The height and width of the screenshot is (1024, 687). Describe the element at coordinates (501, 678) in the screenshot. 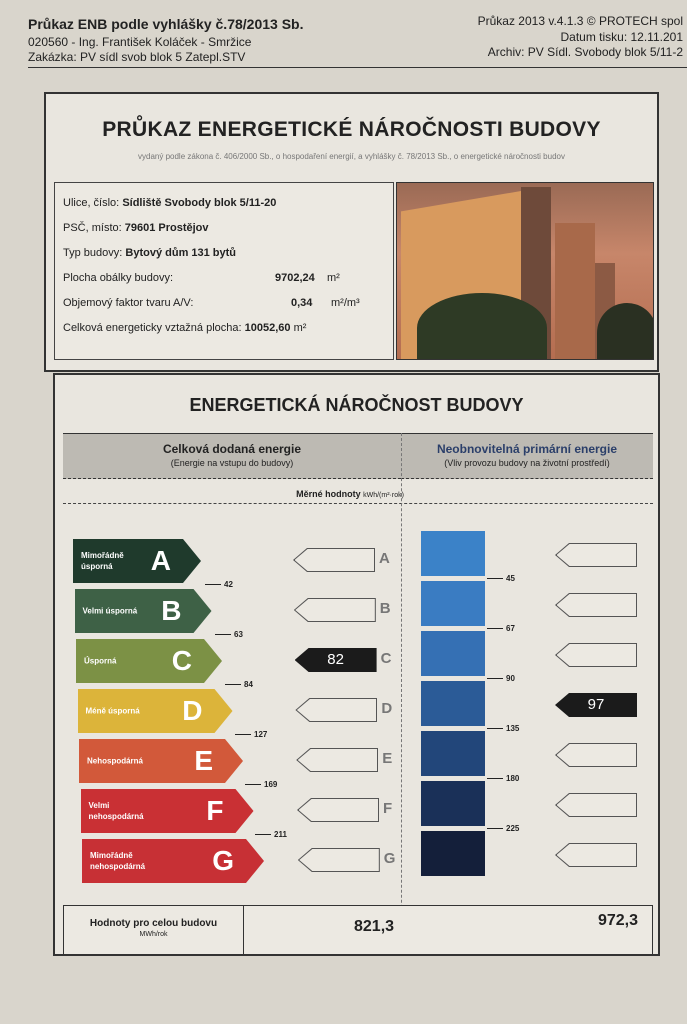

I see `right-threshold: 90` at that location.